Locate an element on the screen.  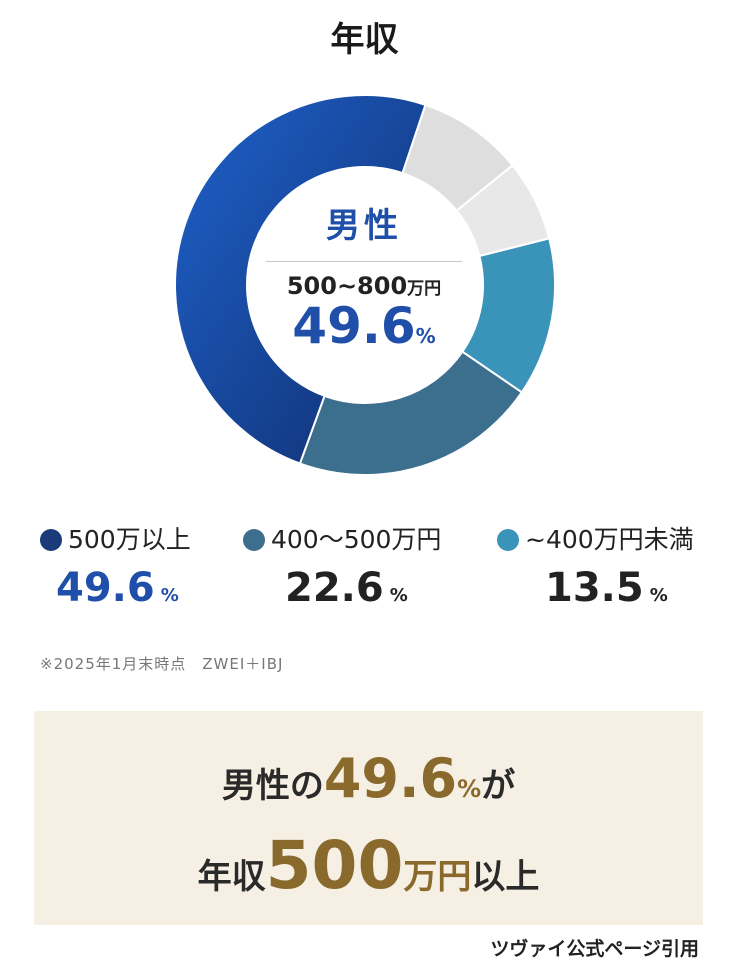
donut-center: 男性 500~800万円 49.6% is located at coordinates (364, 266).